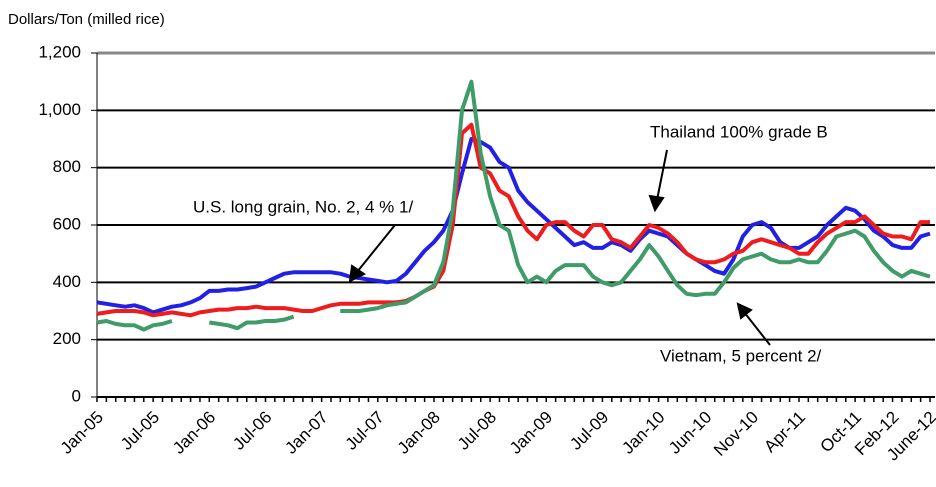 The width and height of the screenshot is (936, 487). I want to click on x-tick-label: Jan-10, so click(643, 433).